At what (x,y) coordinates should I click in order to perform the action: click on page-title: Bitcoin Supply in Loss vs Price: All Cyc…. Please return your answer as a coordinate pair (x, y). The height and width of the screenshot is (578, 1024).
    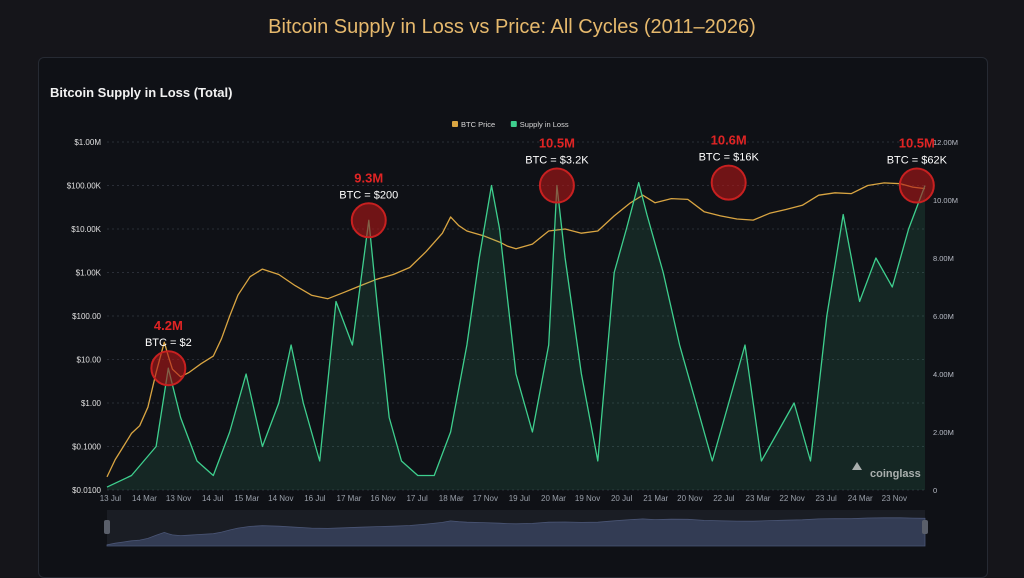
    Looking at the image, I should click on (512, 27).